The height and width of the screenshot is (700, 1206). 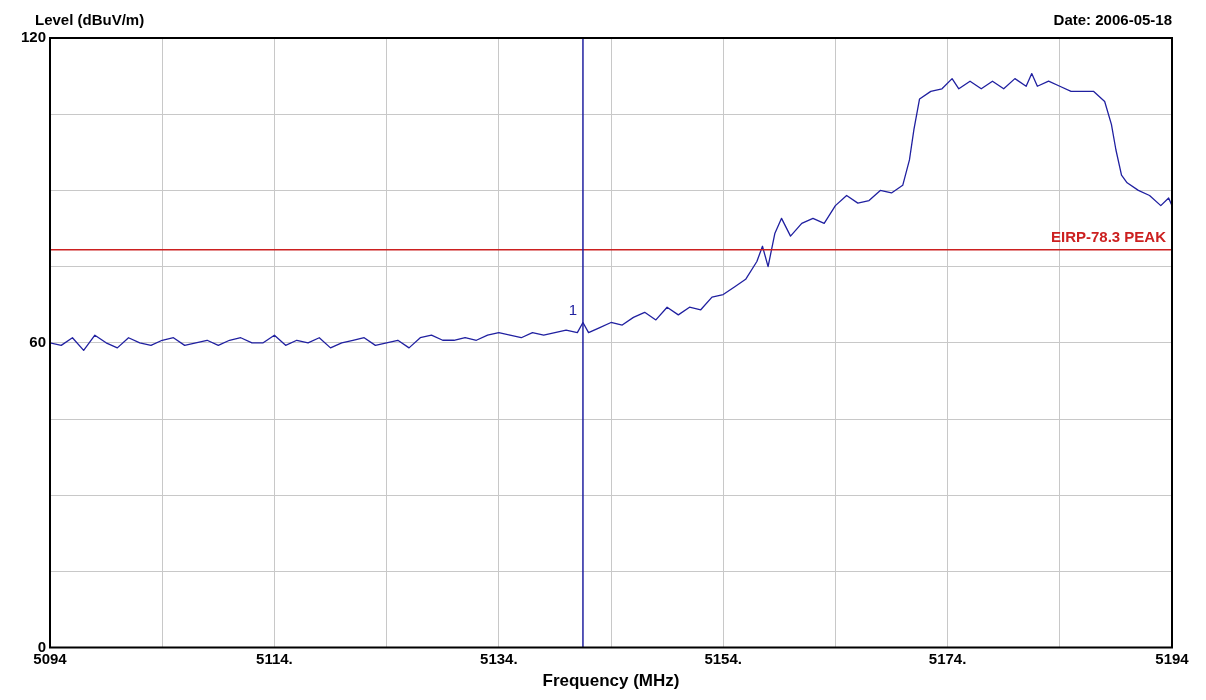 I want to click on x-tick-label: 5154., so click(x=723, y=658).